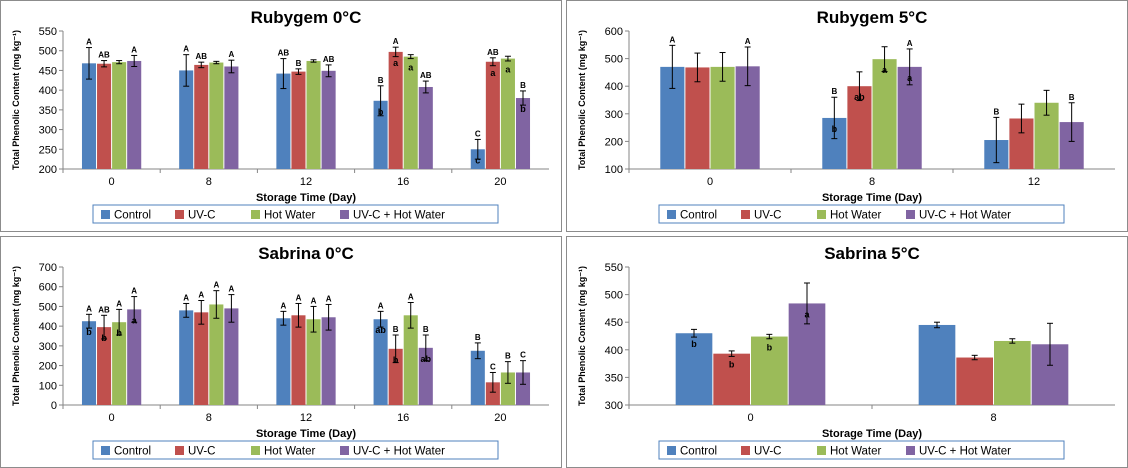 Image resolution: width=1128 pixels, height=468 pixels. What do you see at coordinates (523, 355) in the screenshot?
I see `significance-label-upper: C` at bounding box center [523, 355].